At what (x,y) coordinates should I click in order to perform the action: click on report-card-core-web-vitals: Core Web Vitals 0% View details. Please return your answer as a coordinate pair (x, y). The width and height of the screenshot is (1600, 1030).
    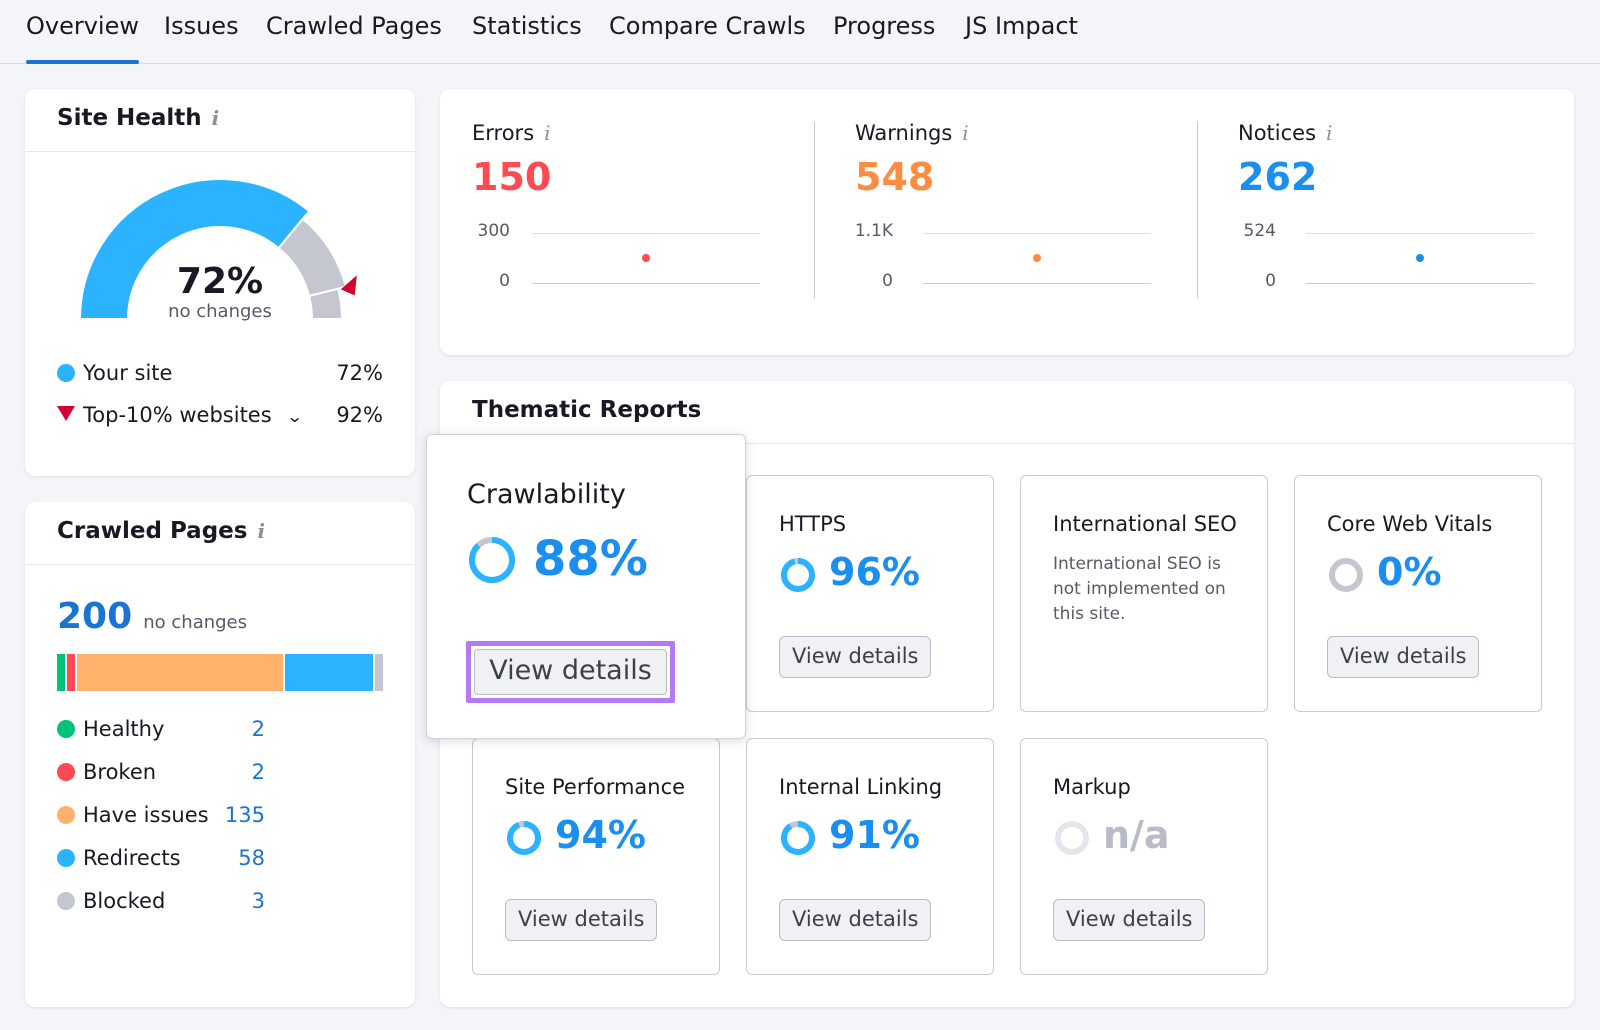
    Looking at the image, I should click on (1418, 593).